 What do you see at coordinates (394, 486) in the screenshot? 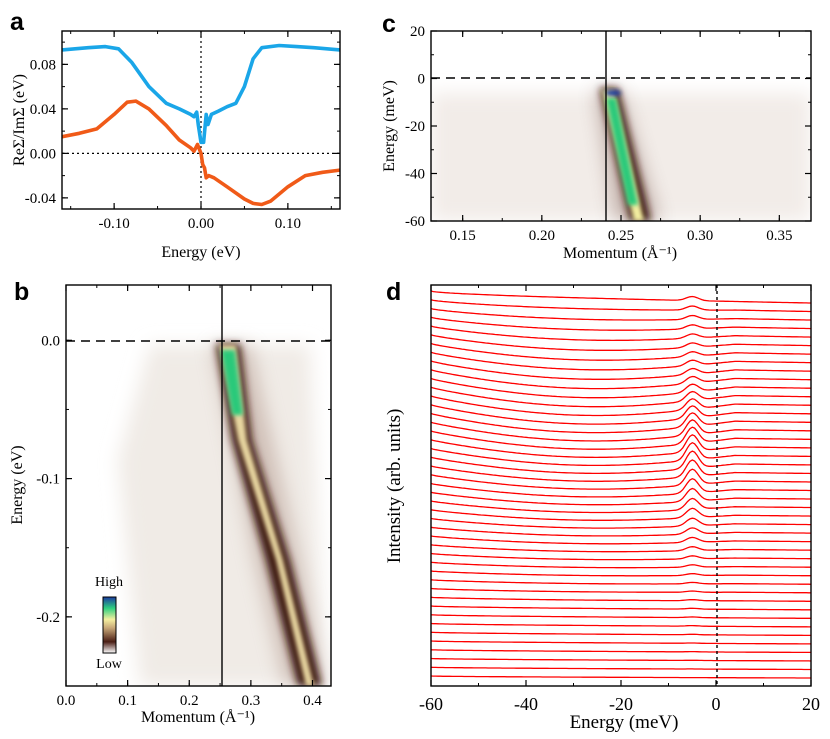
I see `panel-d-ylabel: Intensity (arb. units)` at bounding box center [394, 486].